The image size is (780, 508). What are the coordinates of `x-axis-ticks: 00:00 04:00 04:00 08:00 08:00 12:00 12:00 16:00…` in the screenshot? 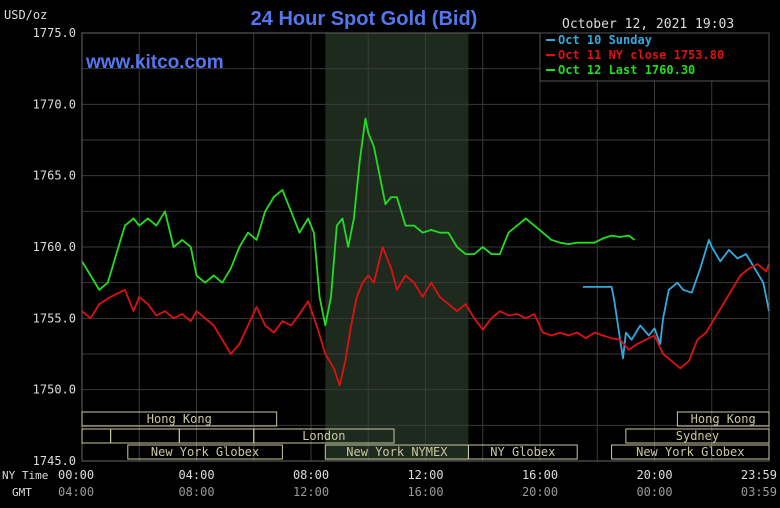 It's located at (417, 483).